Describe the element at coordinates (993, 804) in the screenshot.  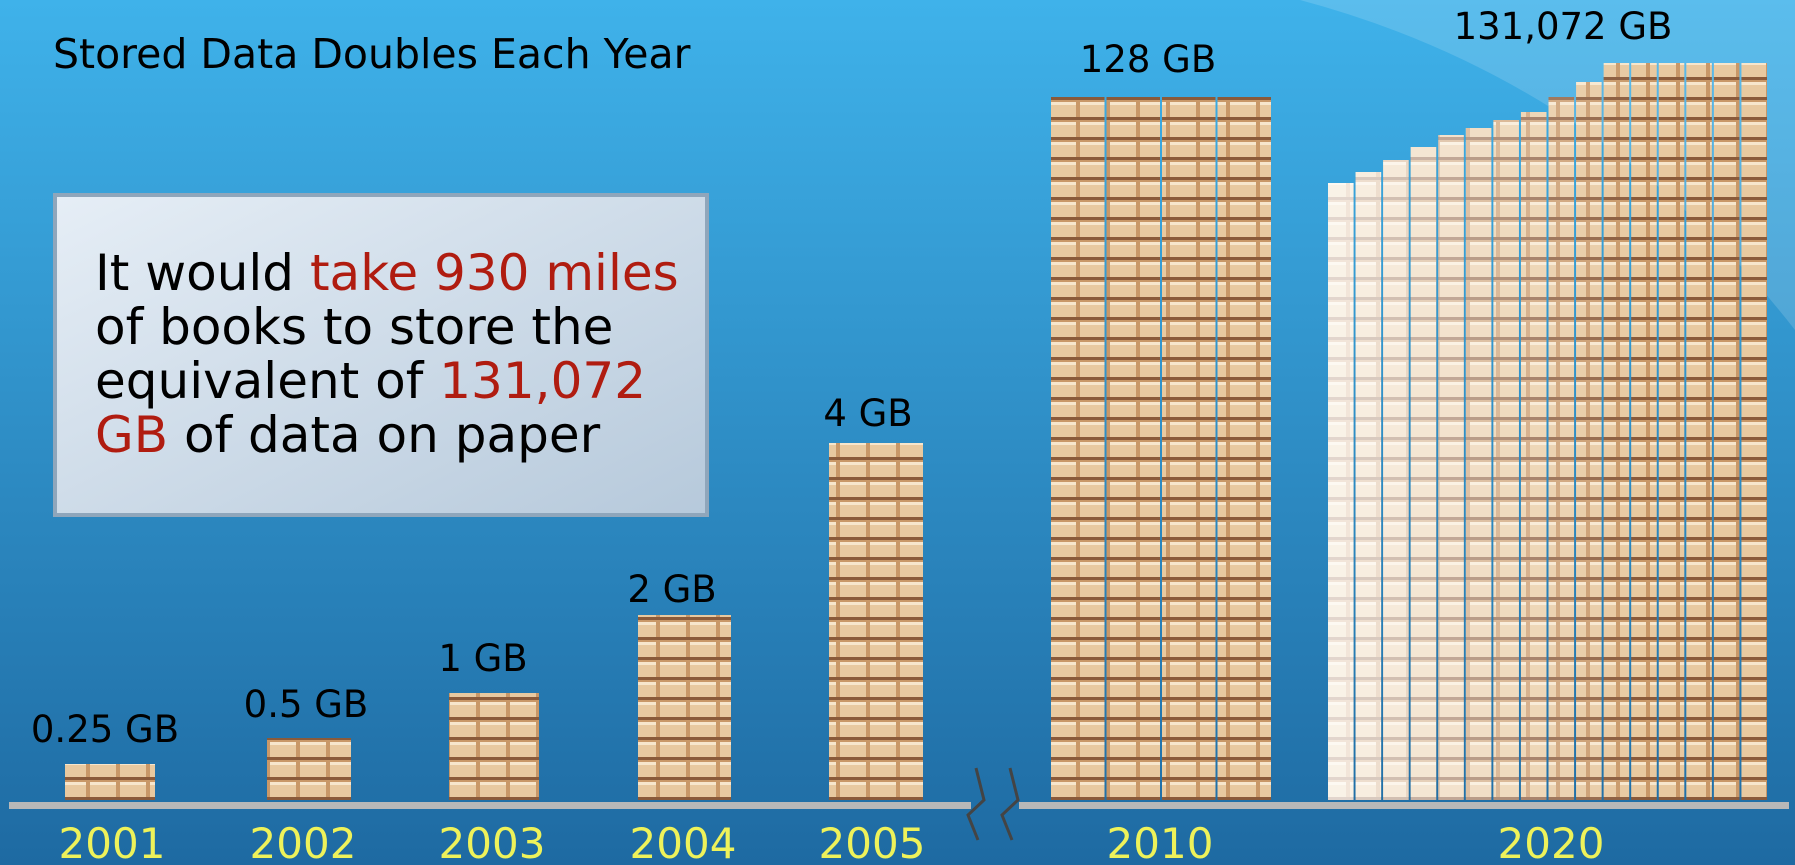
I see `axis-break` at that location.